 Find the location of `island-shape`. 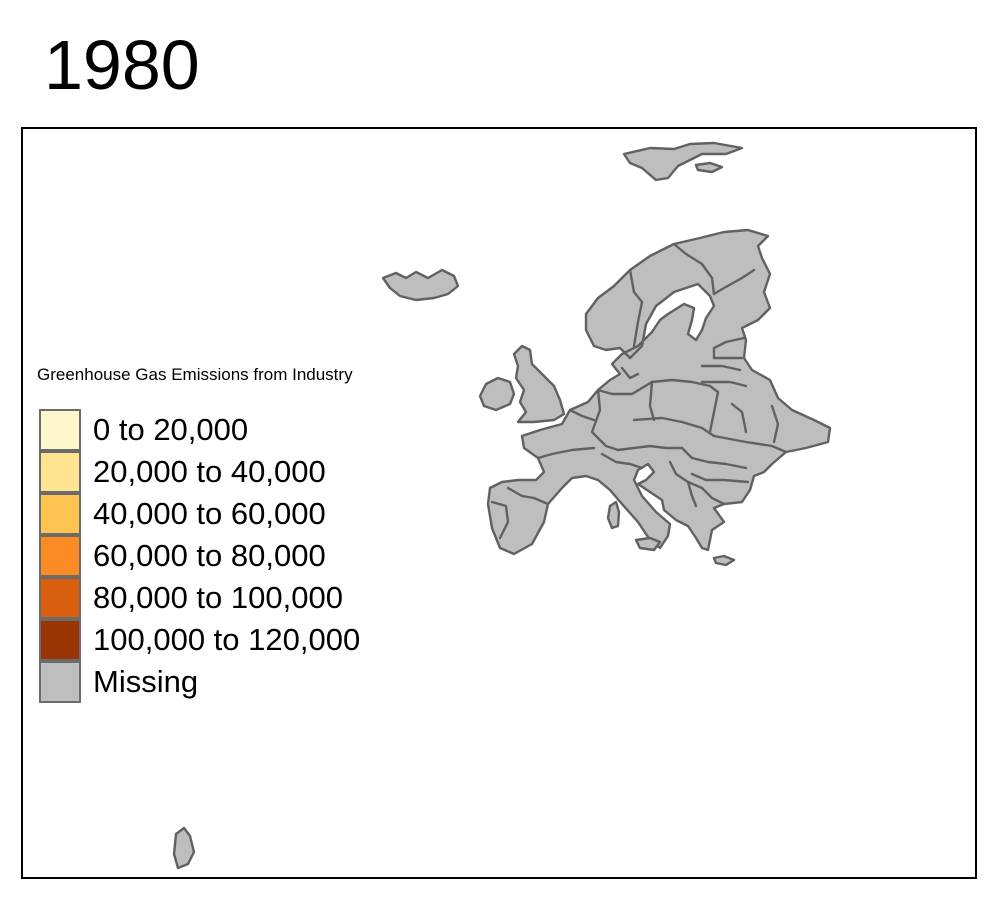

island-shape is located at coordinates (184, 848).